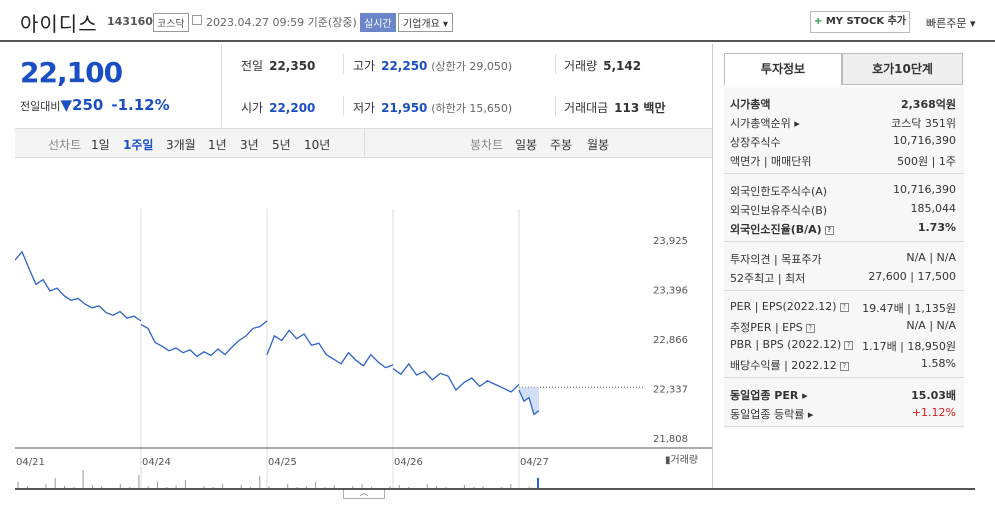  I want to click on info-label: 시가총액순위 ▸, so click(765, 123).